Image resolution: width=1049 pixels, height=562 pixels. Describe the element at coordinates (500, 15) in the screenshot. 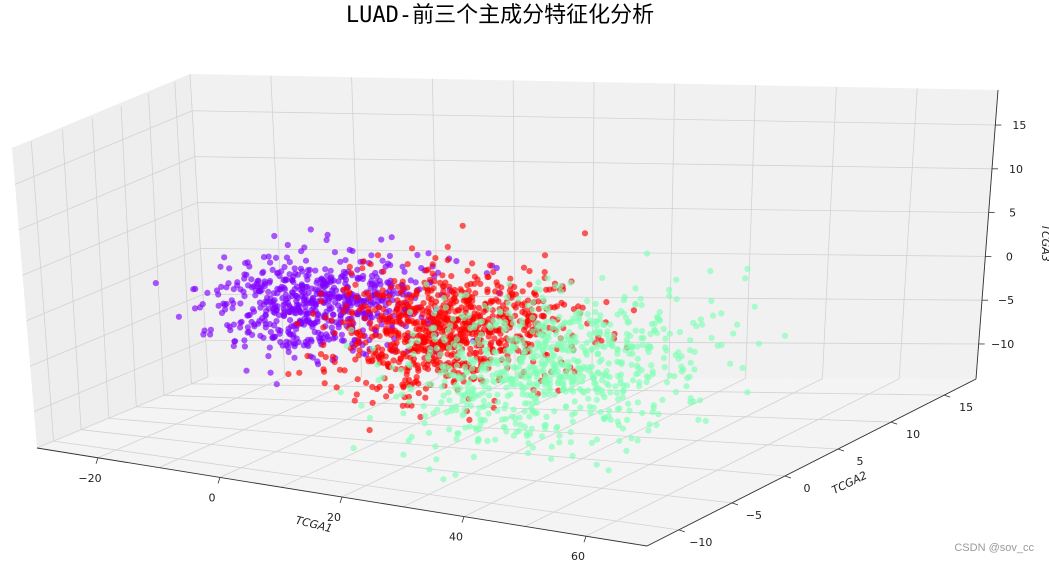

I see `chart-title: LUAD-前三个主成分特征化分析` at that location.